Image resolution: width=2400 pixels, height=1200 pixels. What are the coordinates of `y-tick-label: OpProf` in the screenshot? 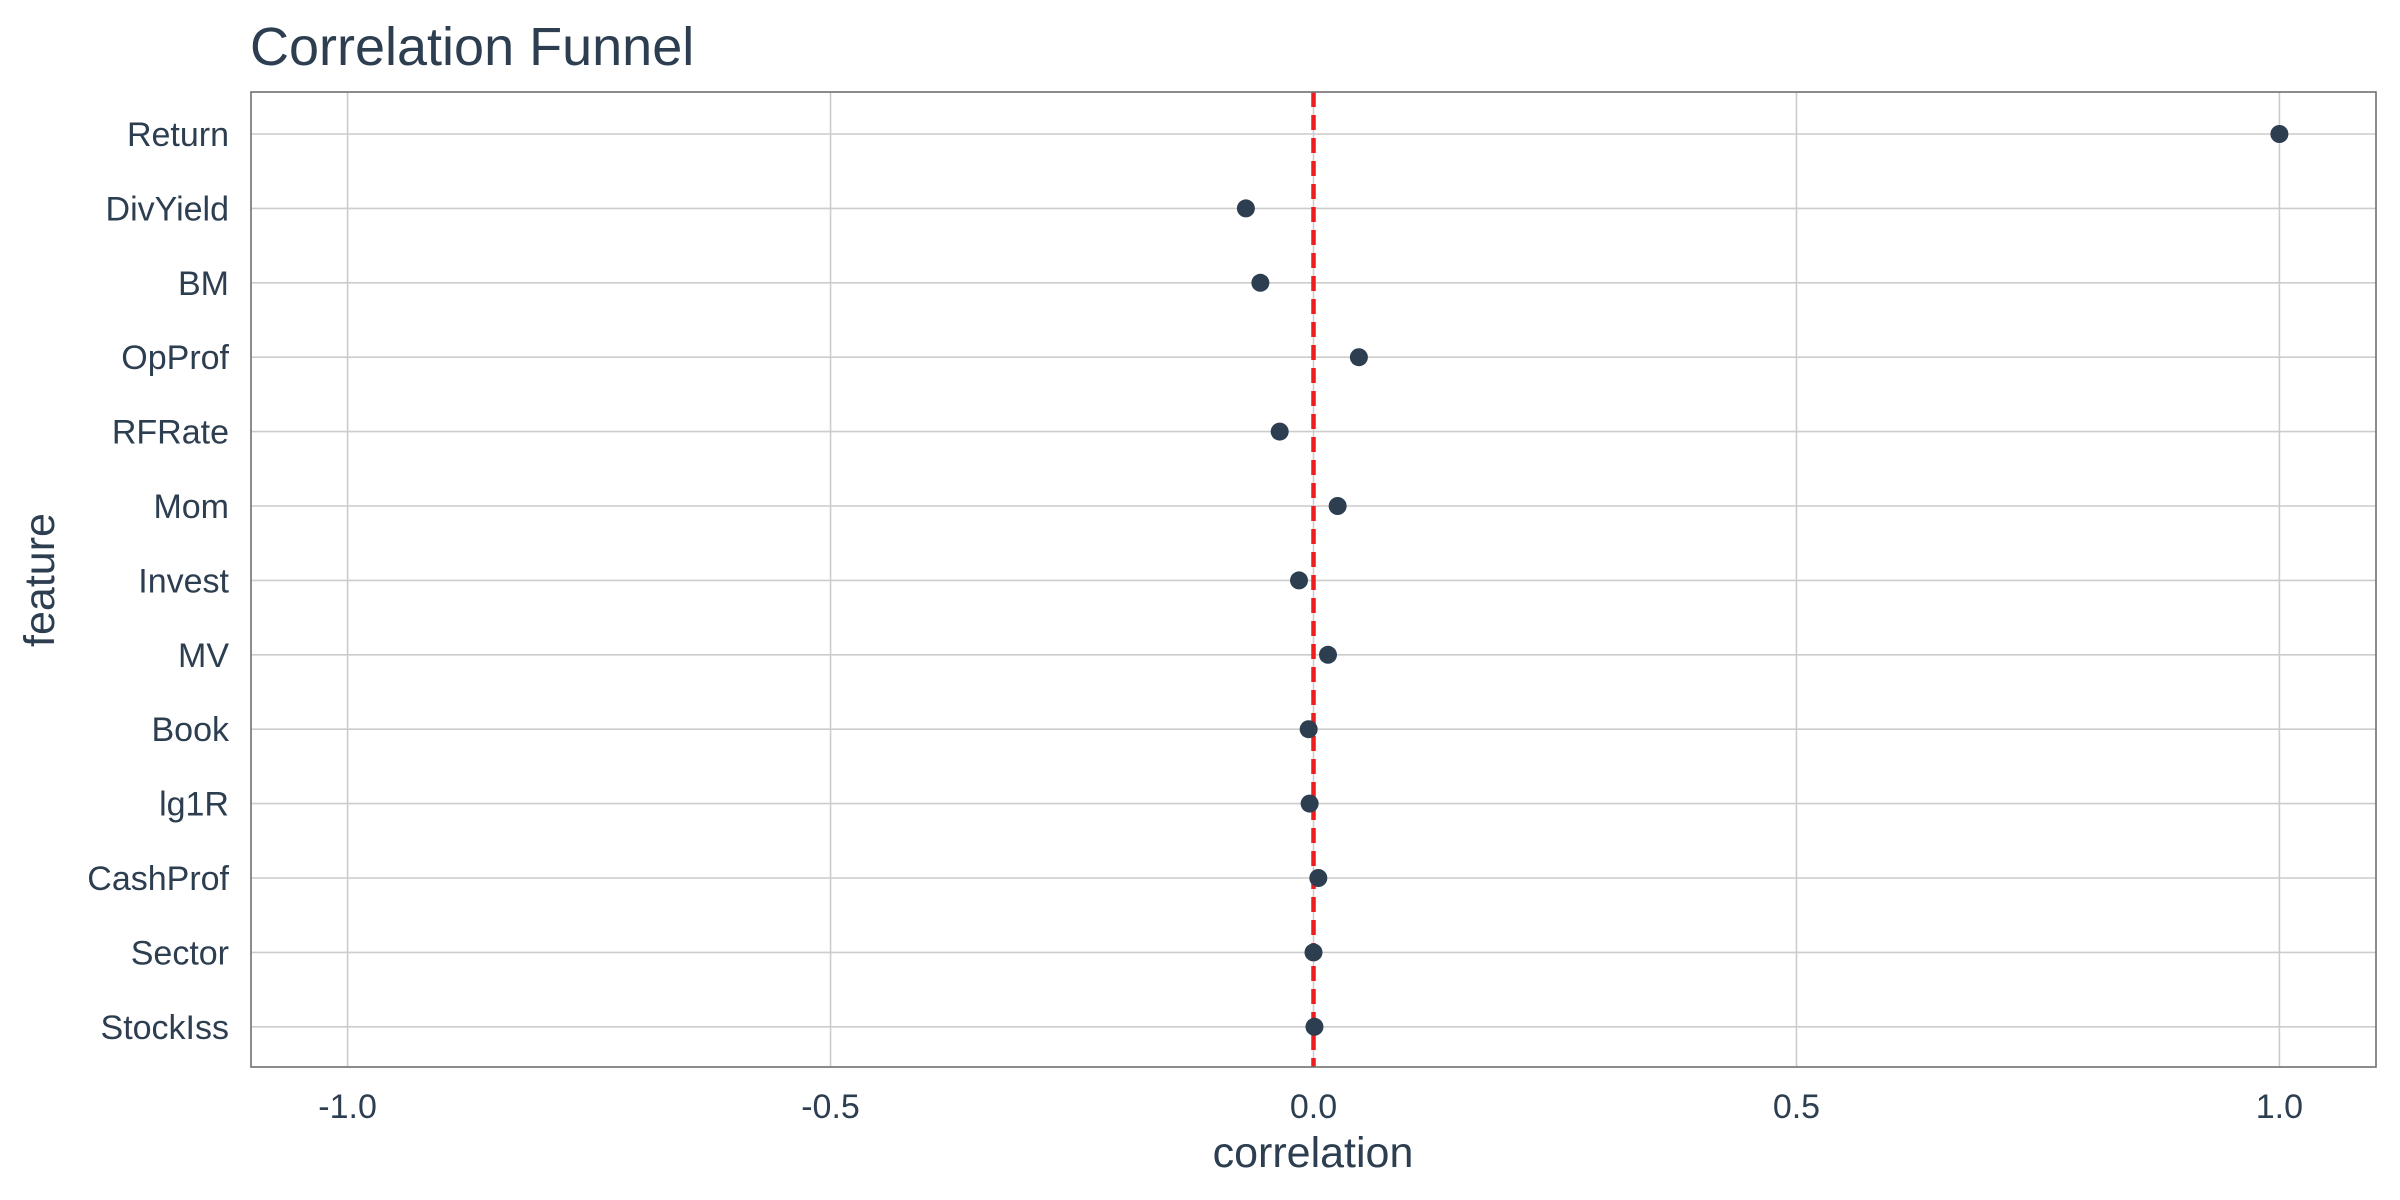 It's located at (175, 358).